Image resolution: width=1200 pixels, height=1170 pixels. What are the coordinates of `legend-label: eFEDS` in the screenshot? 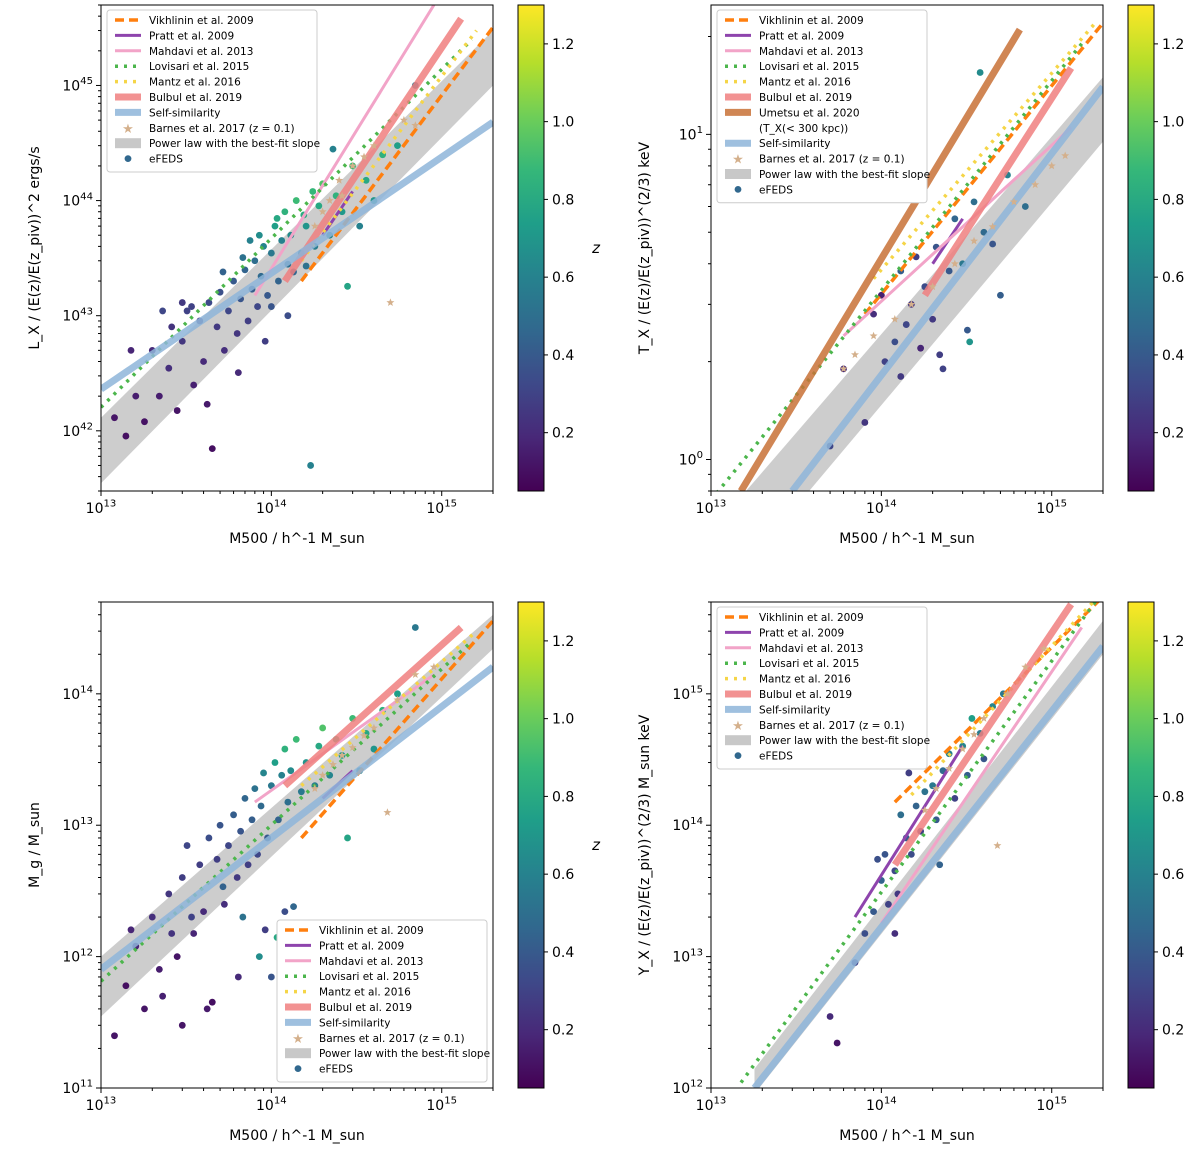 It's located at (776, 190).